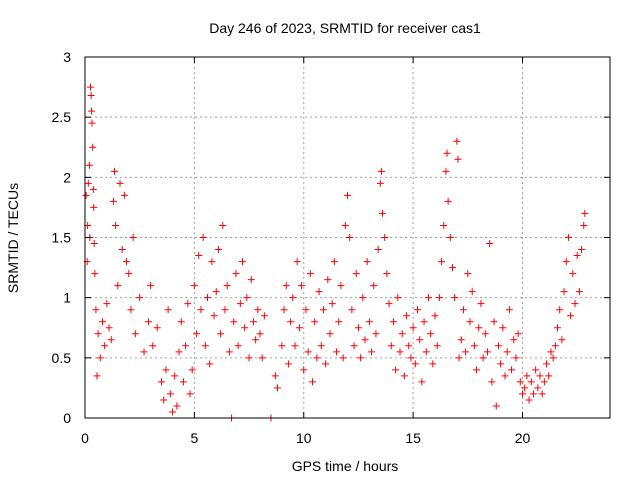 The height and width of the screenshot is (485, 640). Describe the element at coordinates (67, 418) in the screenshot. I see `y-tick-label: 0` at that location.